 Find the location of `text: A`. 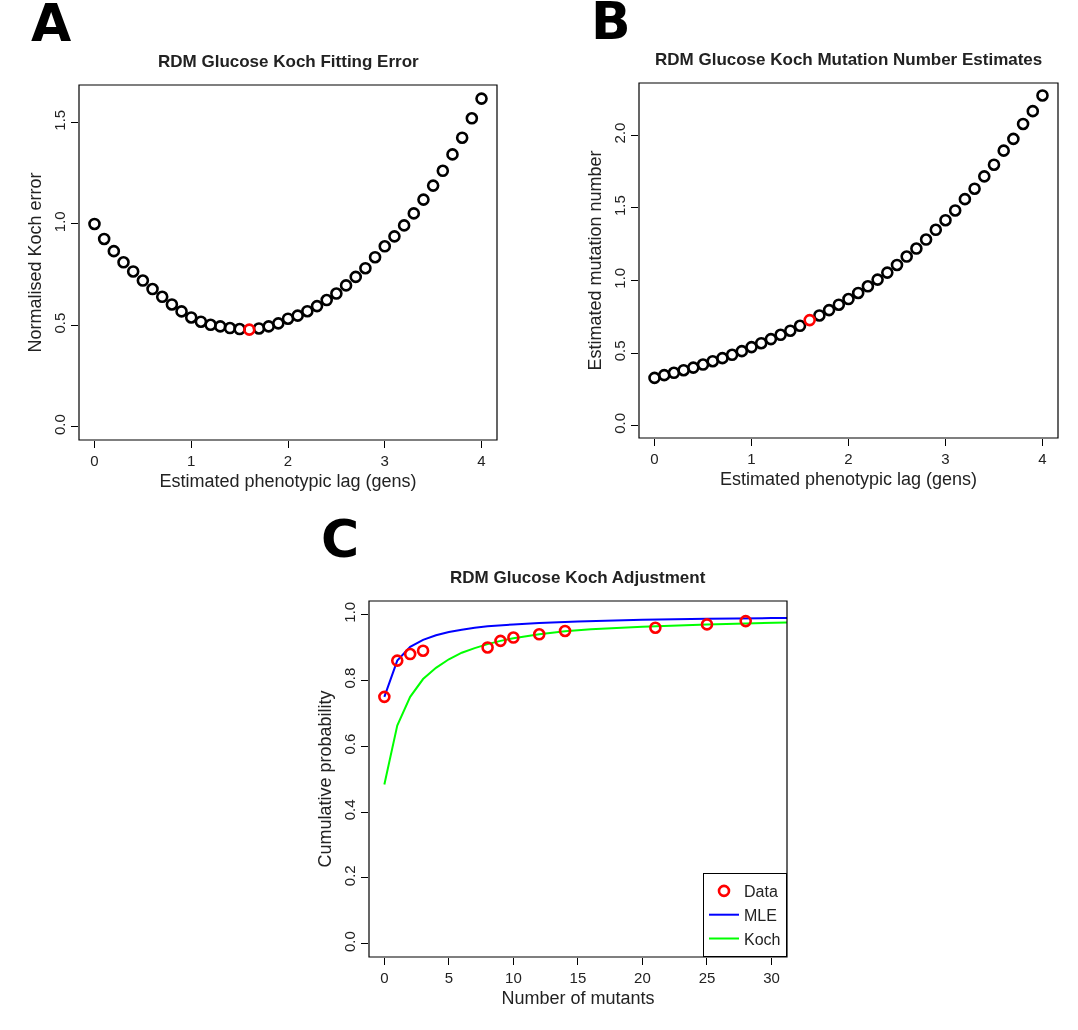

text: A is located at coordinates (51, 26).